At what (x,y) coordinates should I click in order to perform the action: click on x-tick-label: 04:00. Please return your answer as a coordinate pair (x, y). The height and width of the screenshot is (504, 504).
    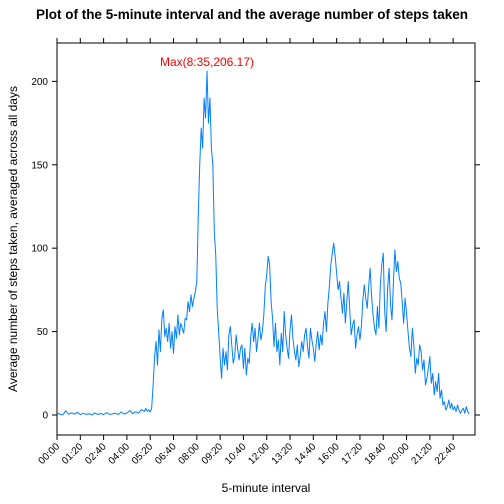
    Looking at the image, I should click on (120, 454).